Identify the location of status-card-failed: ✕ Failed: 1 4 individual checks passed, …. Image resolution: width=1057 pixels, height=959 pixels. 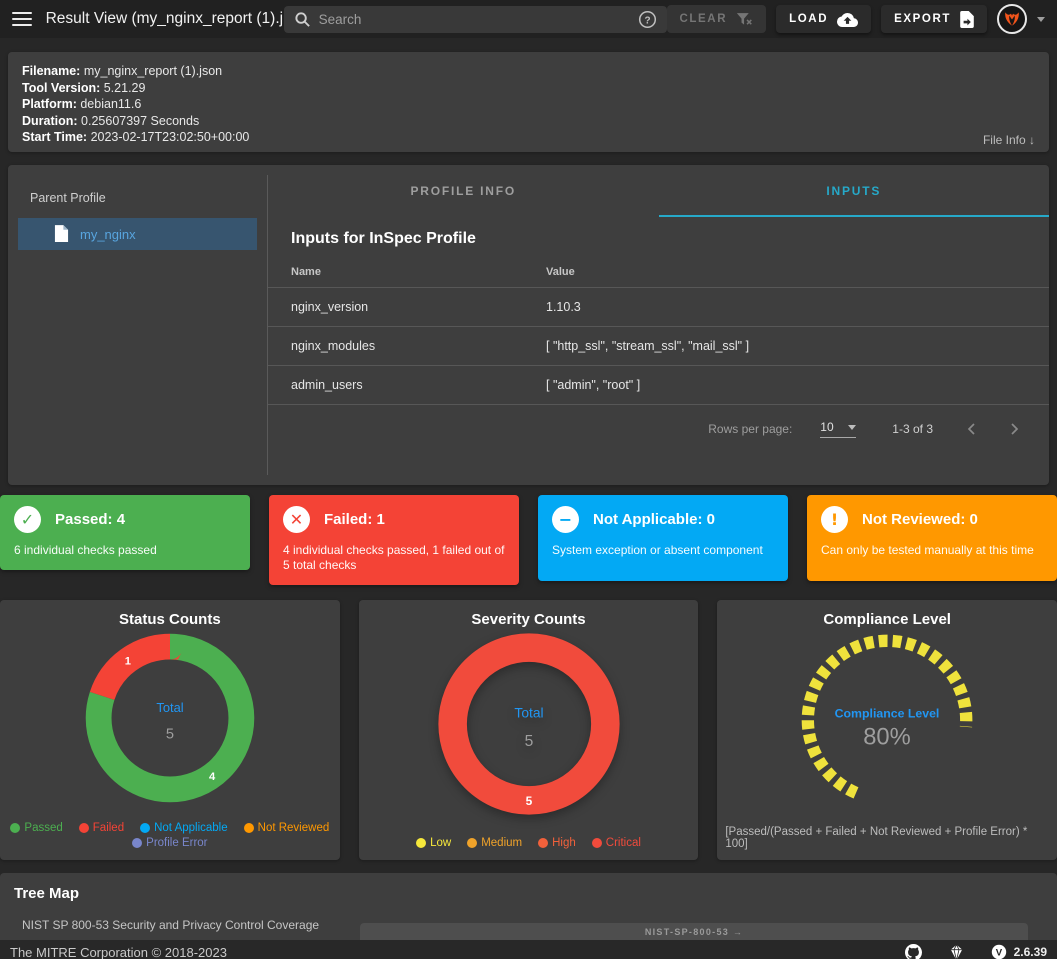
(394, 540).